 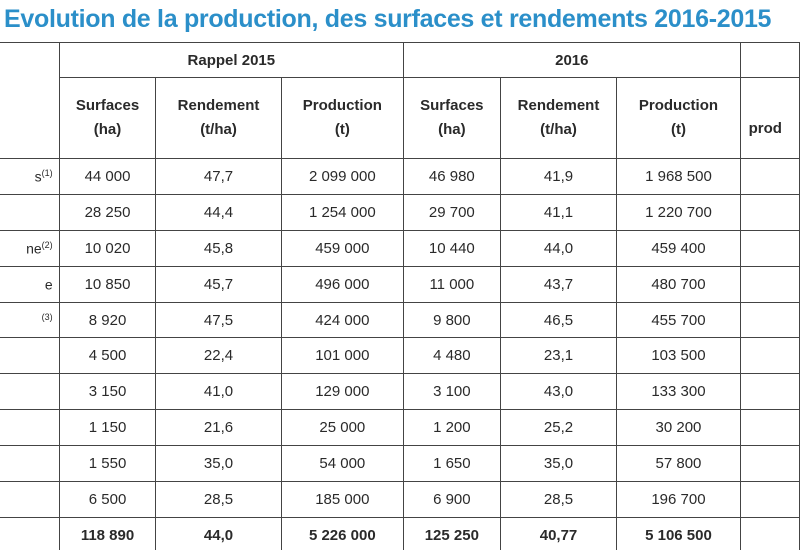 What do you see at coordinates (451, 284) in the screenshot?
I see `table-cell: 11 000` at bounding box center [451, 284].